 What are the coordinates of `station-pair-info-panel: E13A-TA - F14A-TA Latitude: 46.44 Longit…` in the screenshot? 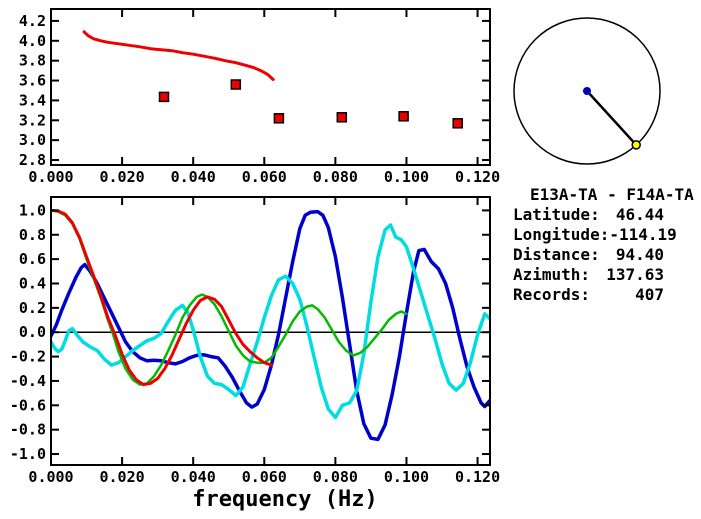 It's located at (603, 245).